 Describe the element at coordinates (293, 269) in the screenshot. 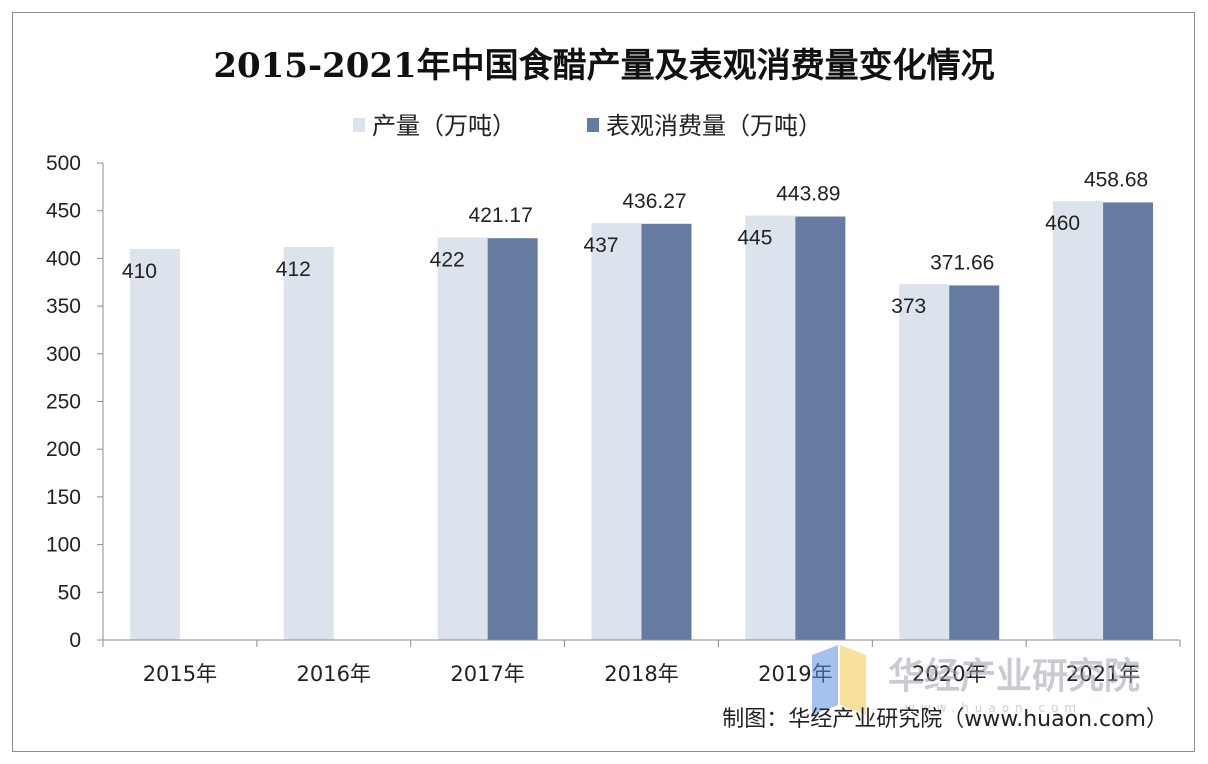

I see `data-label: 412` at that location.